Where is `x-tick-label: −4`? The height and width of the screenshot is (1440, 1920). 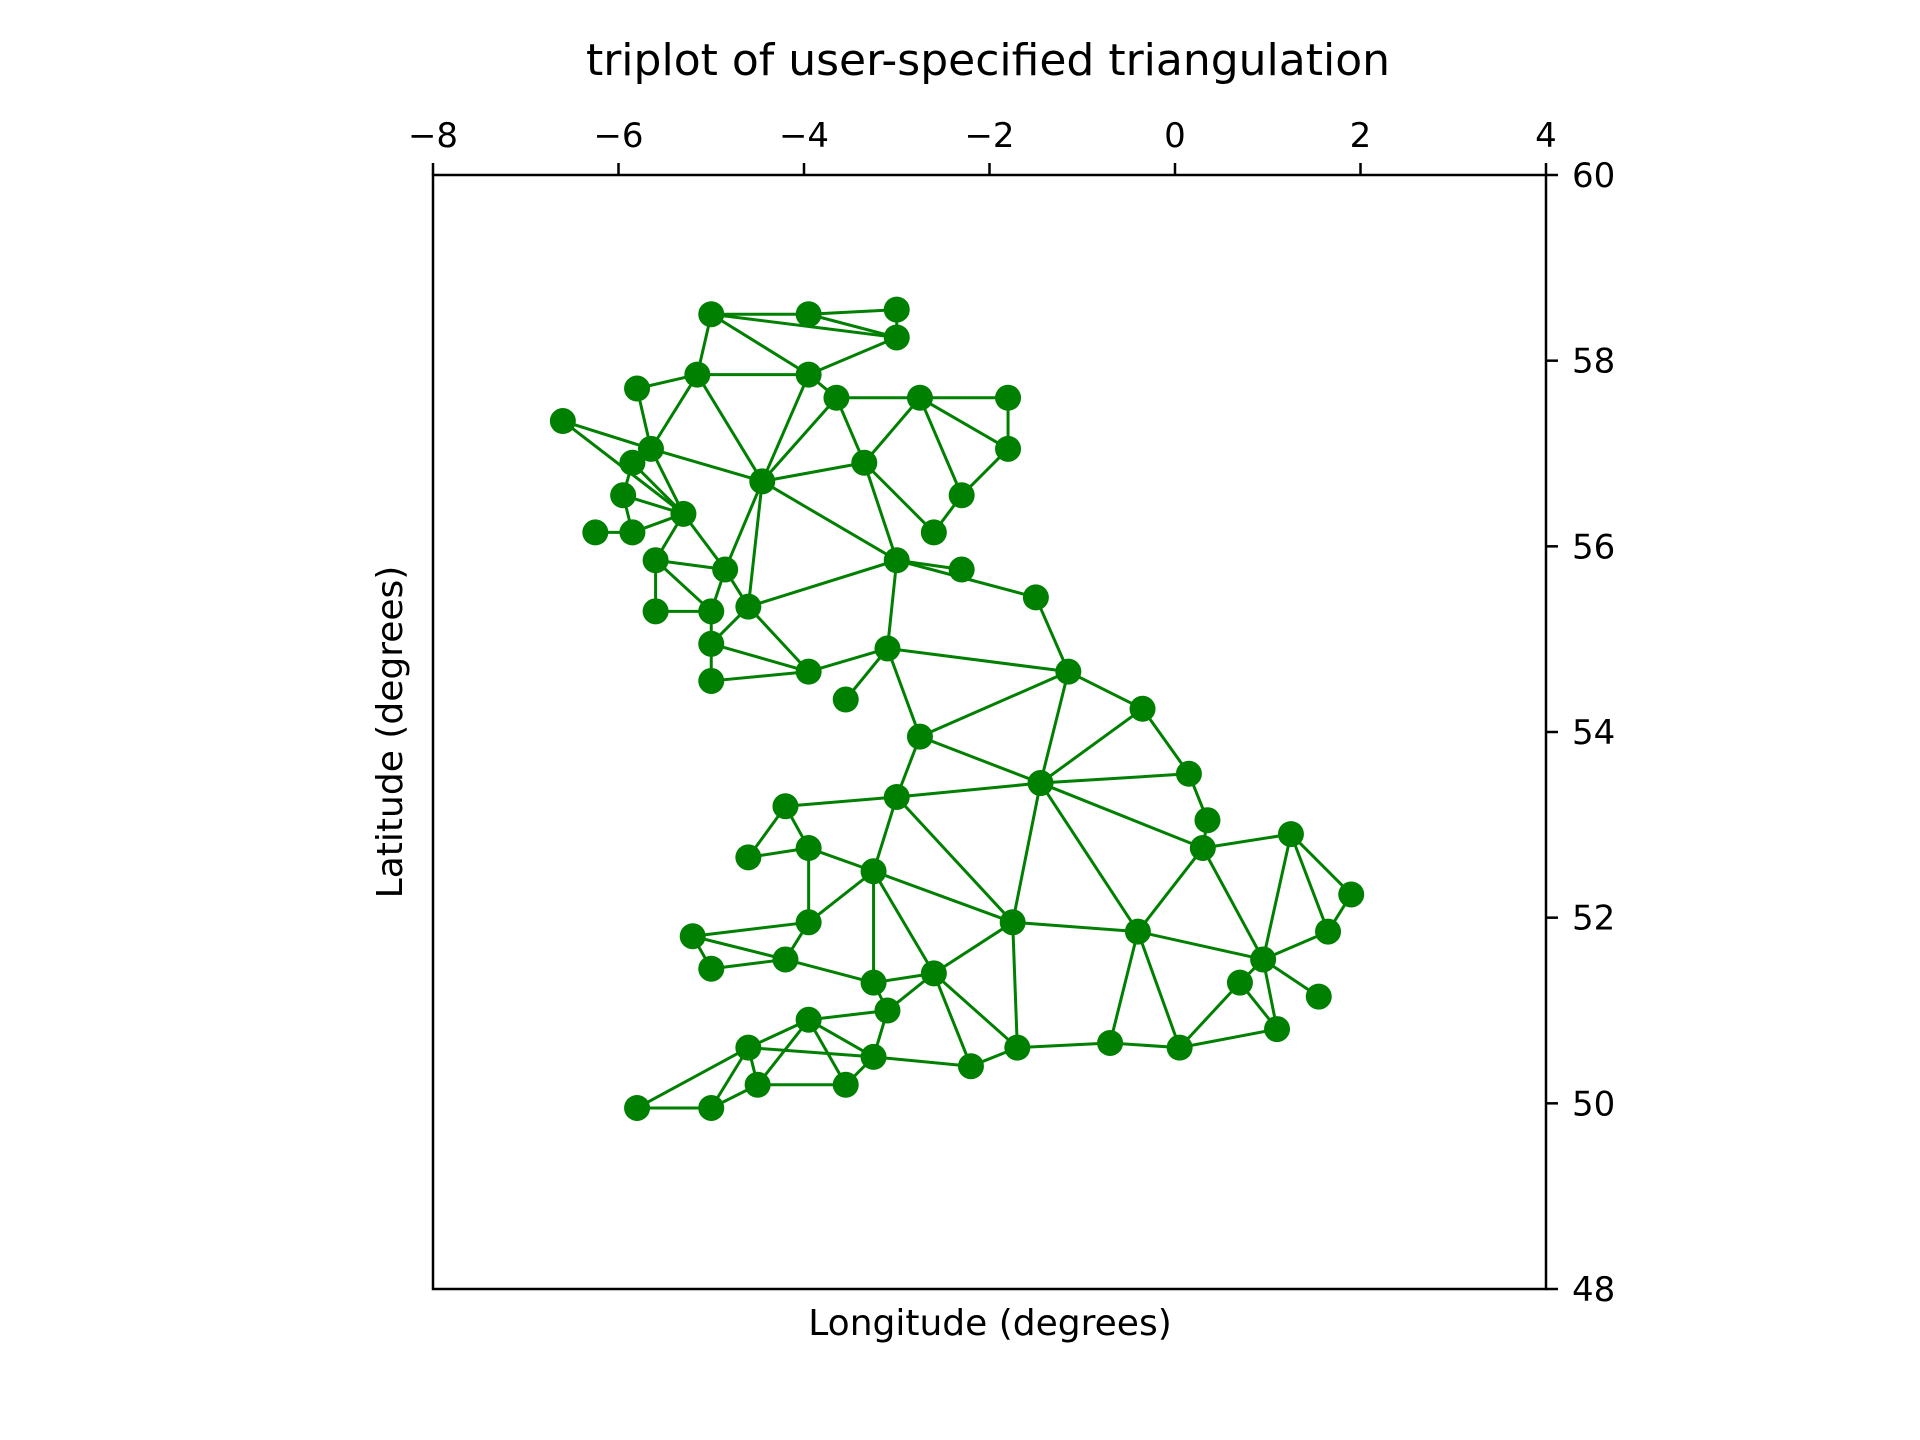 x-tick-label: −4 is located at coordinates (804, 136).